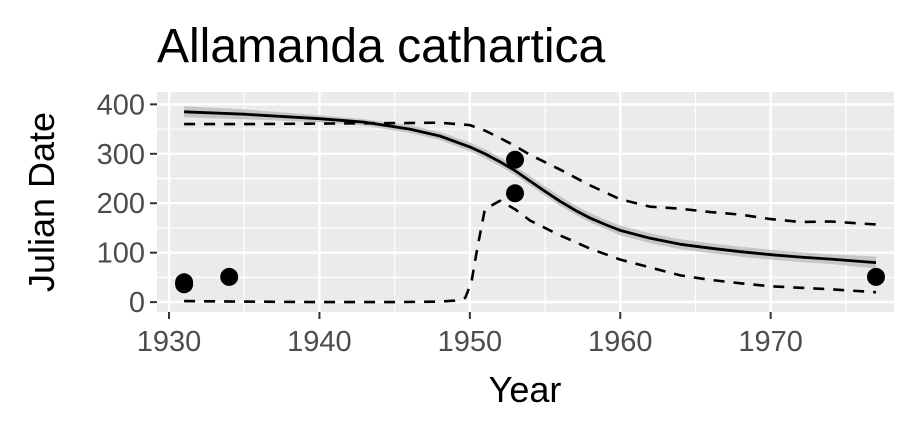 This screenshot has width=915, height=436. What do you see at coordinates (381, 46) in the screenshot?
I see `chart-title: Allamanda cathartica` at bounding box center [381, 46].